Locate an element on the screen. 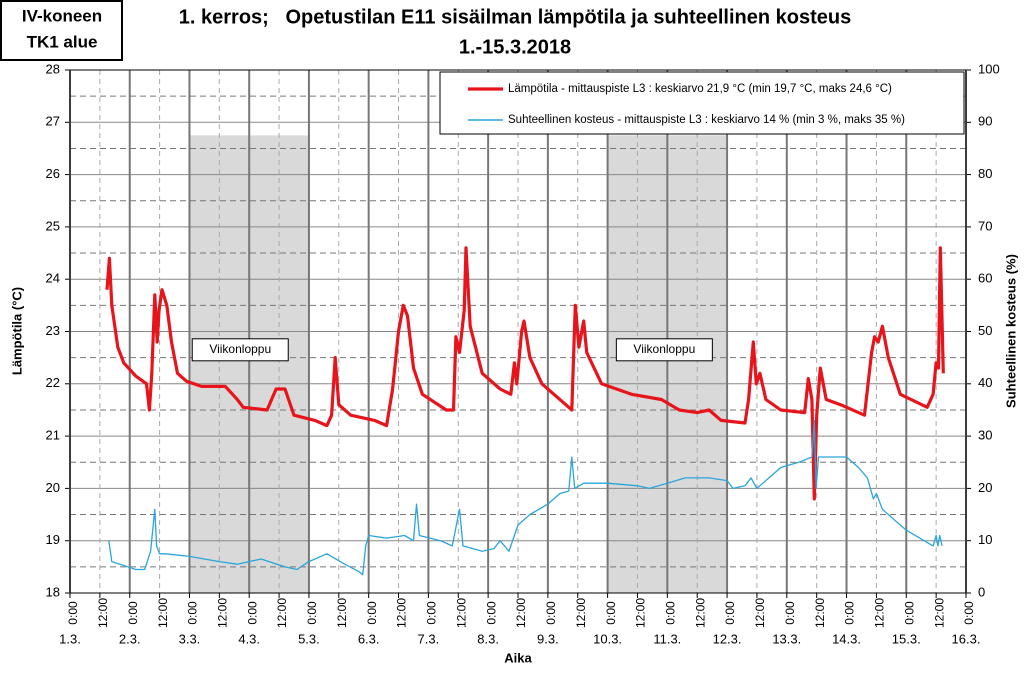  x-date-label: 15.3. is located at coordinates (906, 638).